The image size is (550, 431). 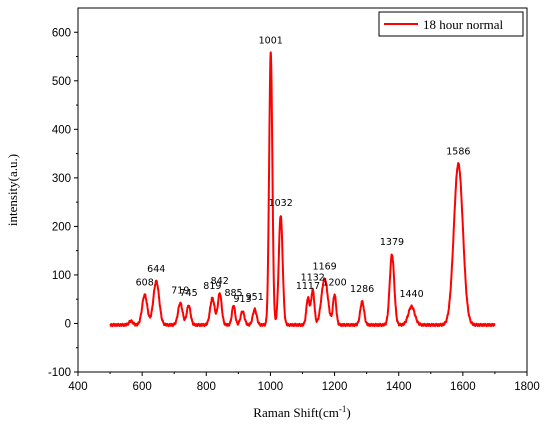 What do you see at coordinates (399, 387) in the screenshot?
I see `x-tick-label: 1400` at bounding box center [399, 387].